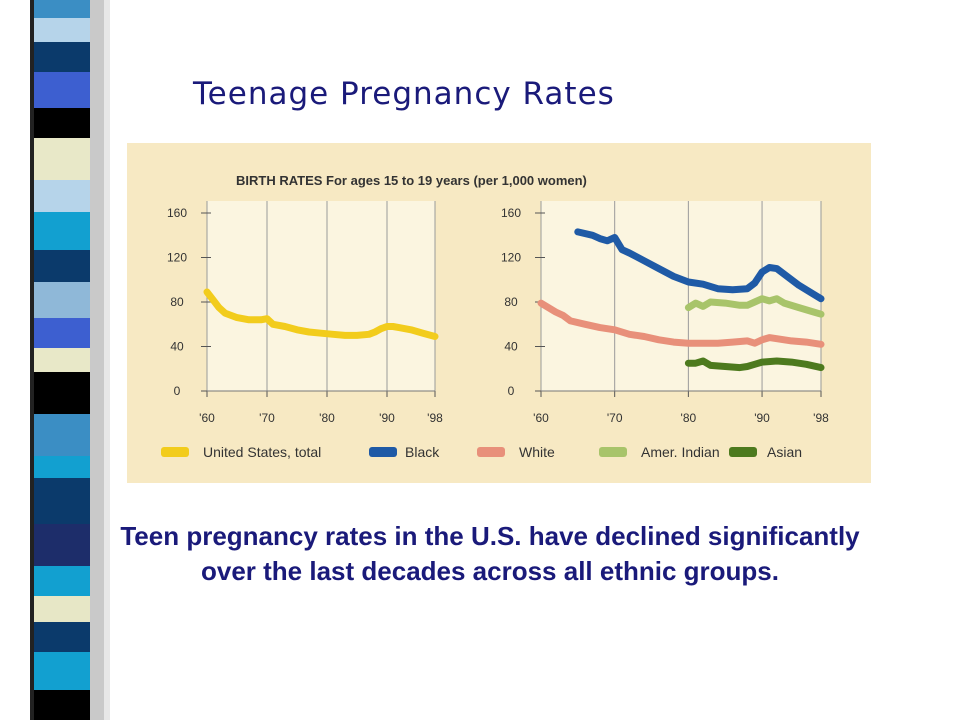 The height and width of the screenshot is (720, 960). What do you see at coordinates (681, 323) in the screenshot?
I see `series-line-white` at bounding box center [681, 323].